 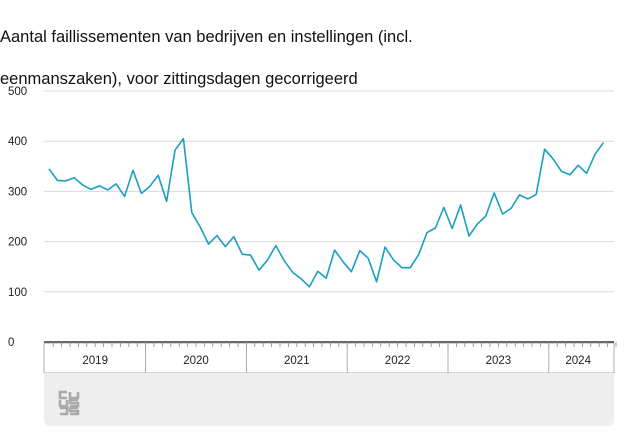 I want to click on y-tick-label-100: 100, so click(x=17, y=293).